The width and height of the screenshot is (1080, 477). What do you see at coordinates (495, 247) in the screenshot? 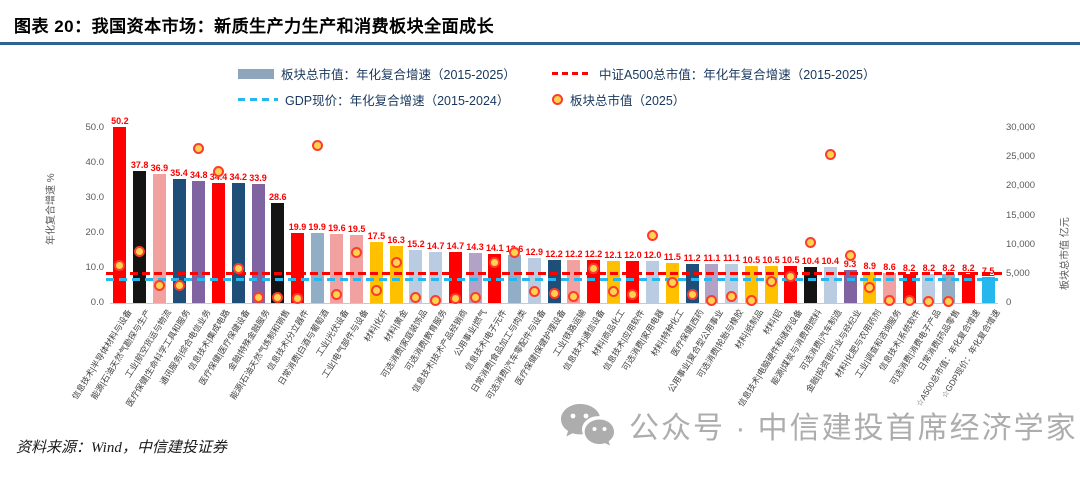
I see `bar-value-label: 14.1` at bounding box center [495, 247].